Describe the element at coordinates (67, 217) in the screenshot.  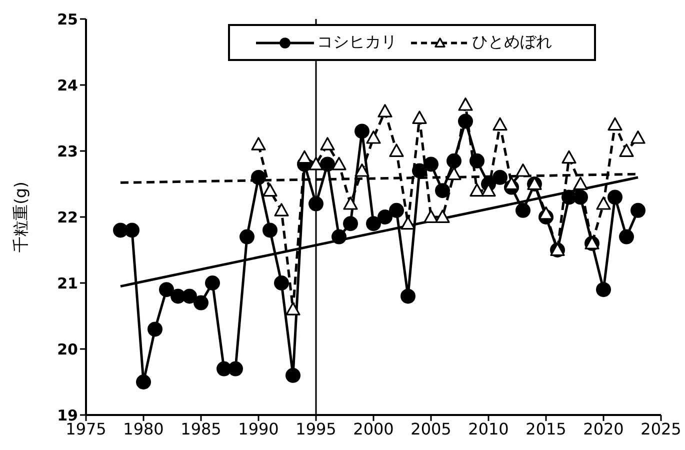
I see `y-tick-label: 22` at that location.